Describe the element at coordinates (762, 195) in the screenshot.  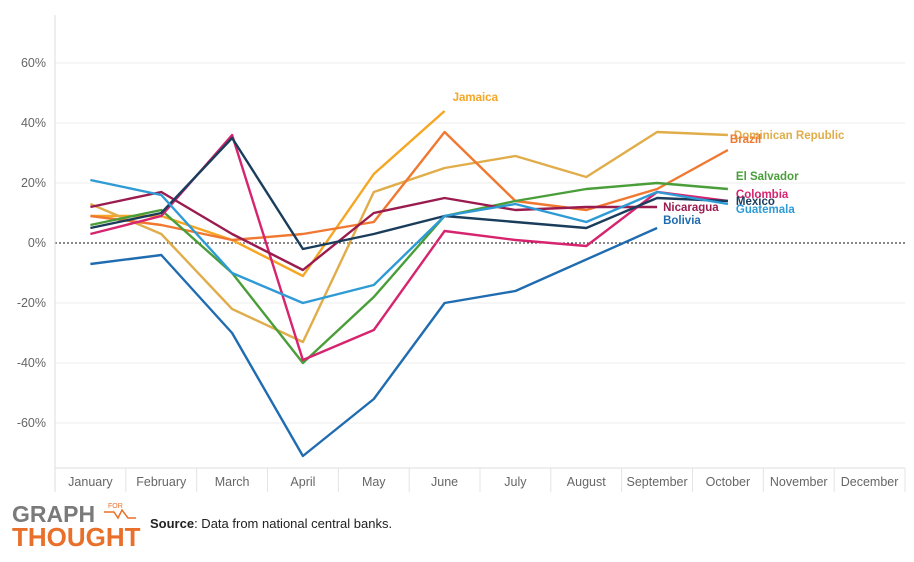
I see `series-label-colombia: Colombia` at that location.